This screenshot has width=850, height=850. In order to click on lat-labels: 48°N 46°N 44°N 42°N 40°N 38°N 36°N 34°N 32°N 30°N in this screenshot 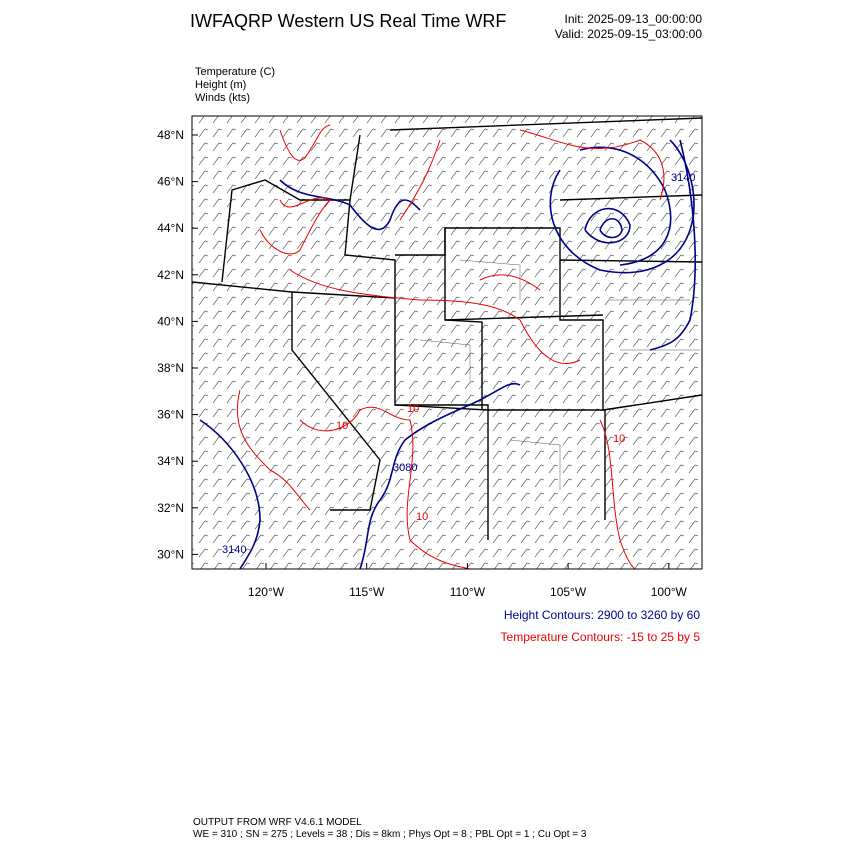, I will do `click(177, 344)`.